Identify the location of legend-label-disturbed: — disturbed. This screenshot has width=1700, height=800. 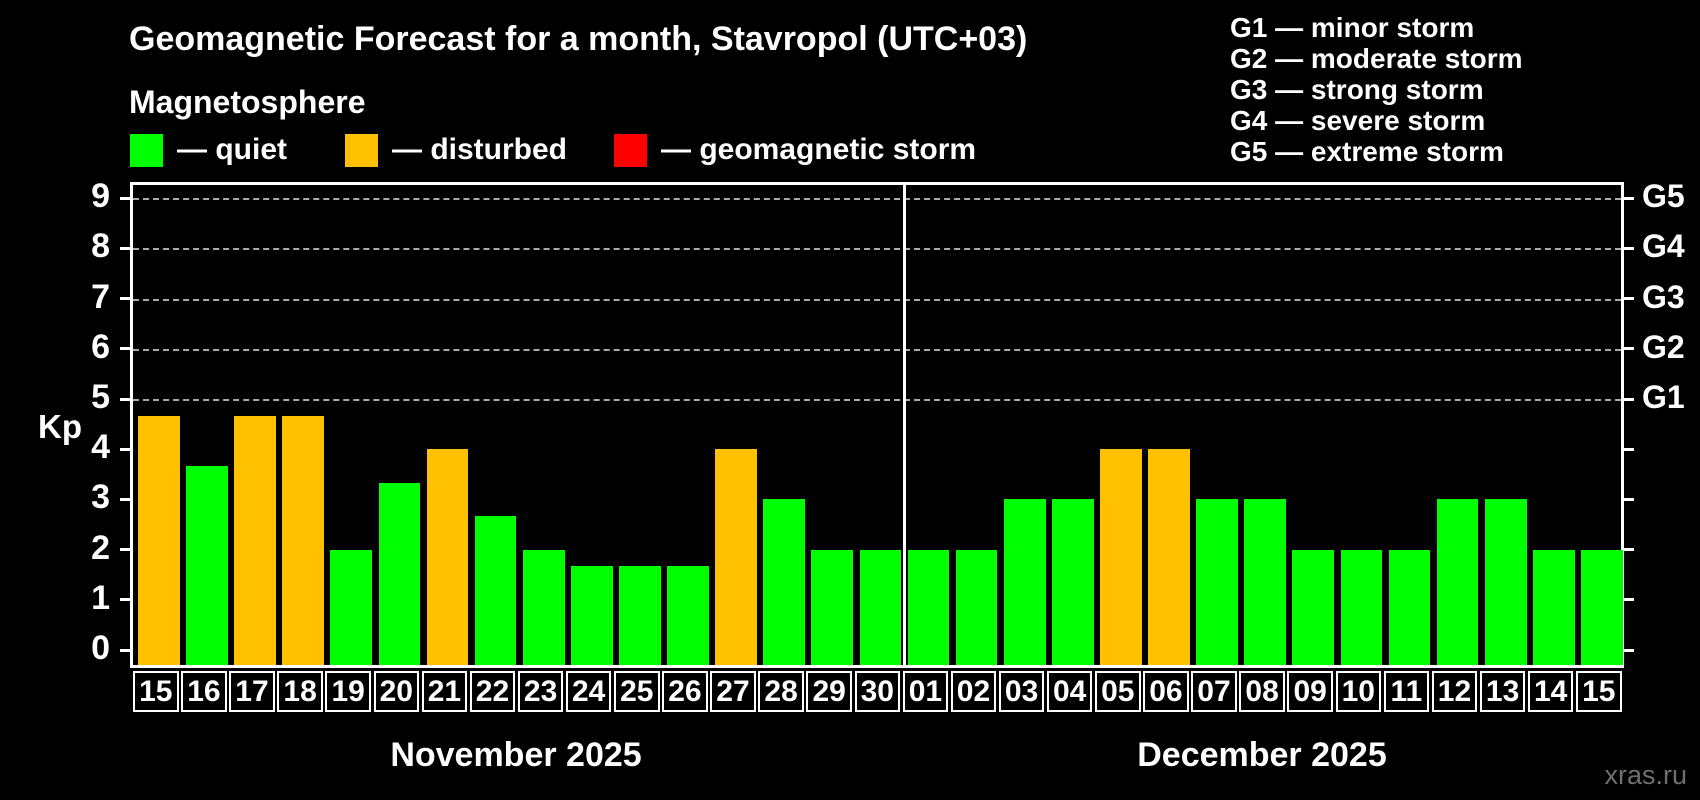
(480, 149).